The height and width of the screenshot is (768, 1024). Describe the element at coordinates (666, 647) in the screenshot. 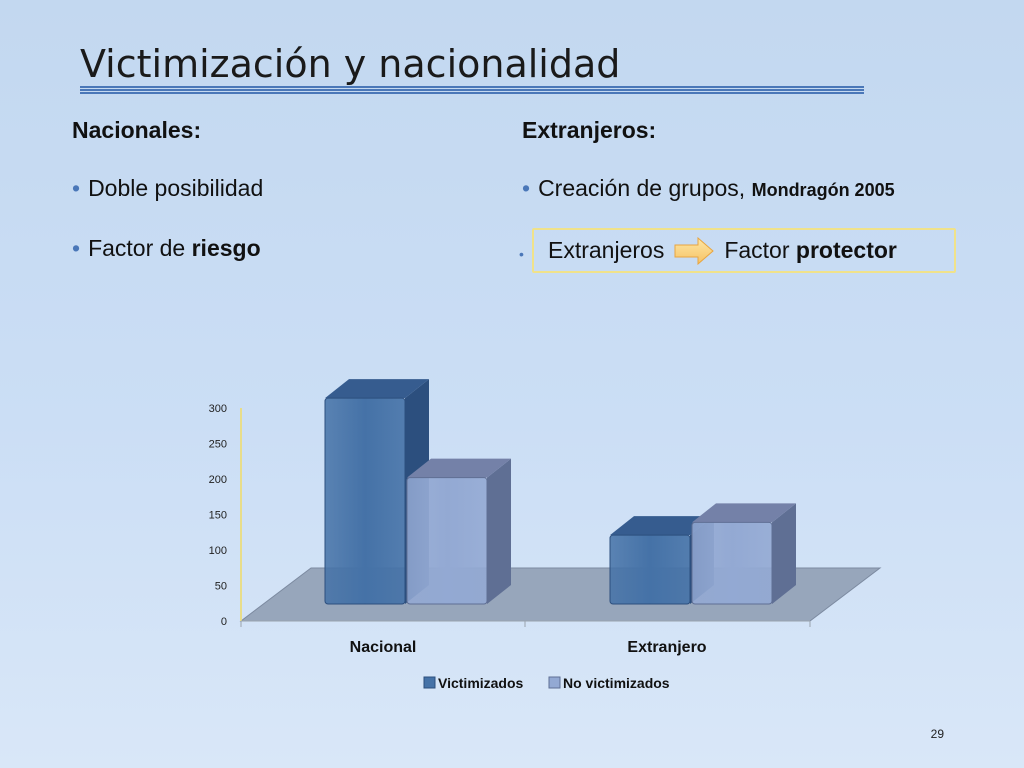

I see `x-category-label: Extranjero` at that location.